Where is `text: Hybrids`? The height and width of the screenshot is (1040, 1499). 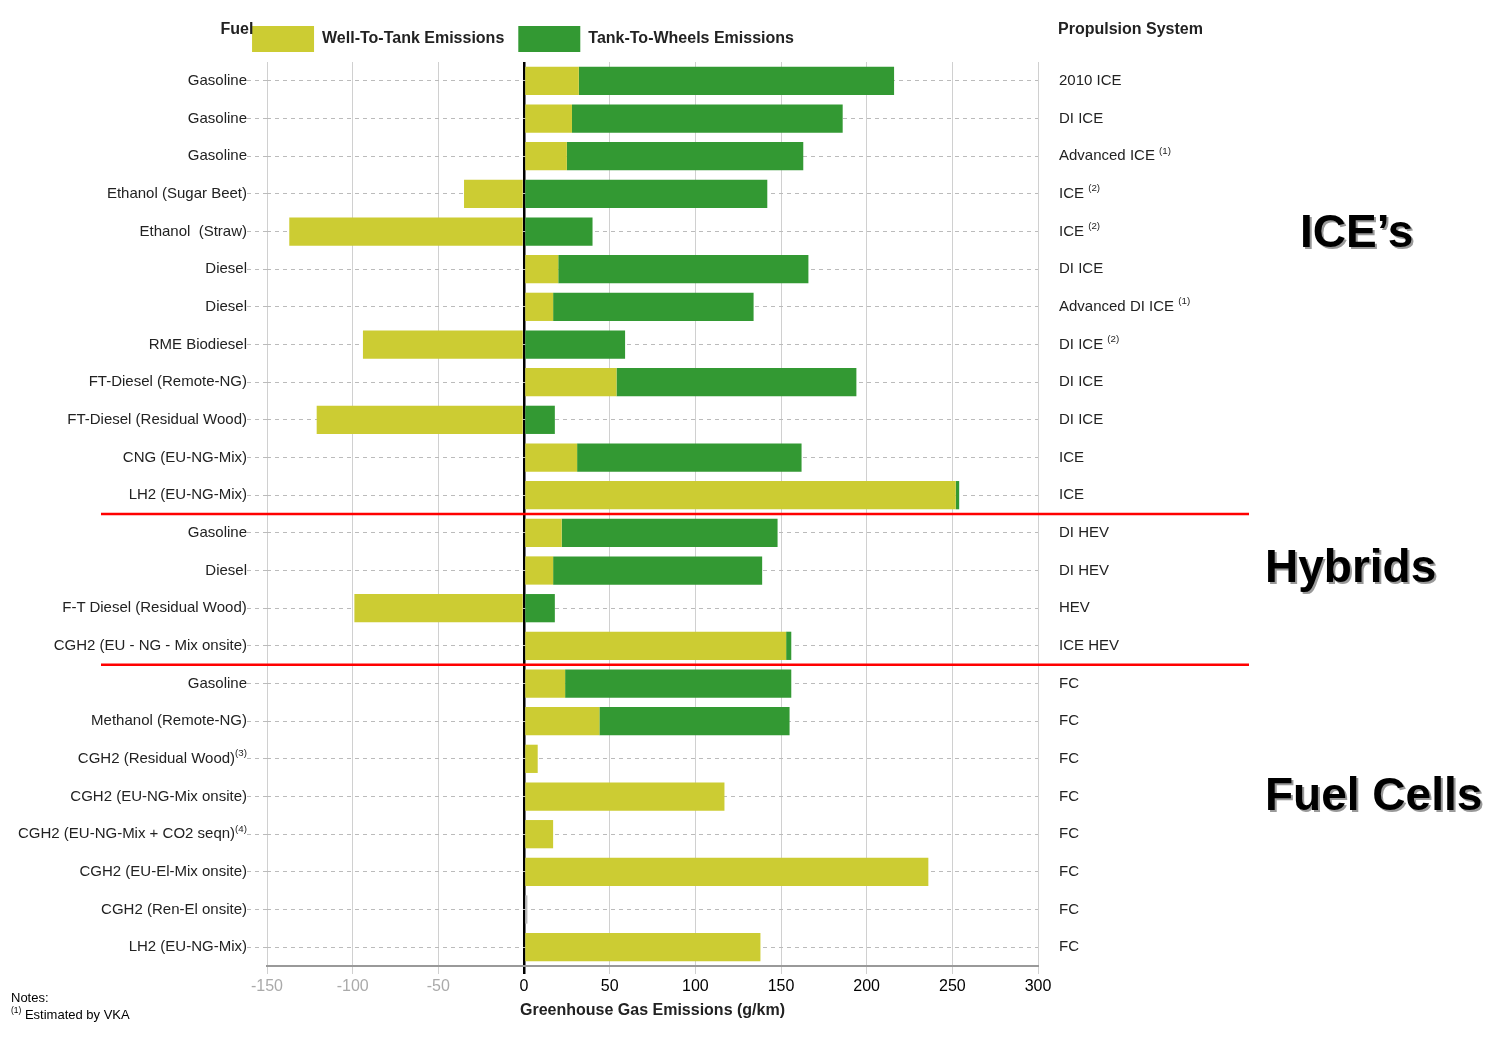
text: Hybrids is located at coordinates (1351, 565).